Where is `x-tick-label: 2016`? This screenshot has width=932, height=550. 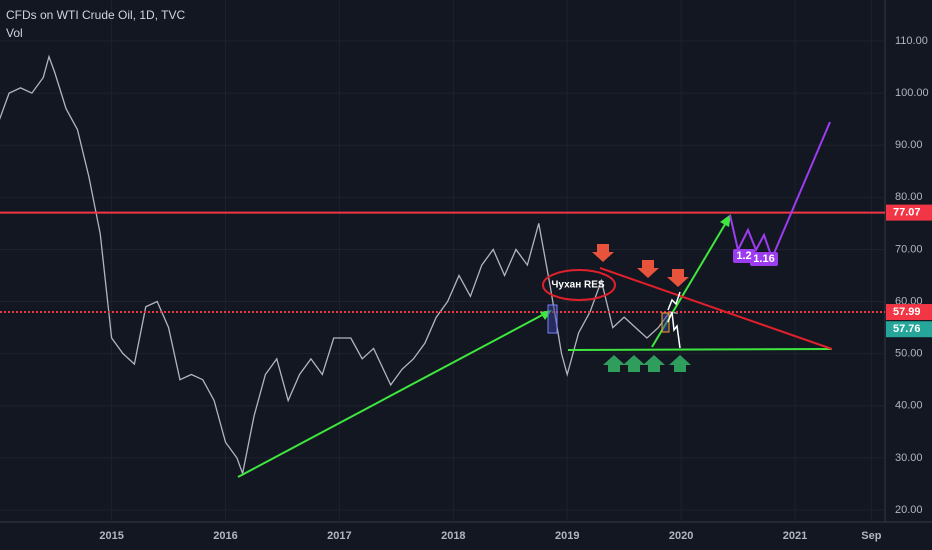 x-tick-label: 2016 is located at coordinates (225, 536).